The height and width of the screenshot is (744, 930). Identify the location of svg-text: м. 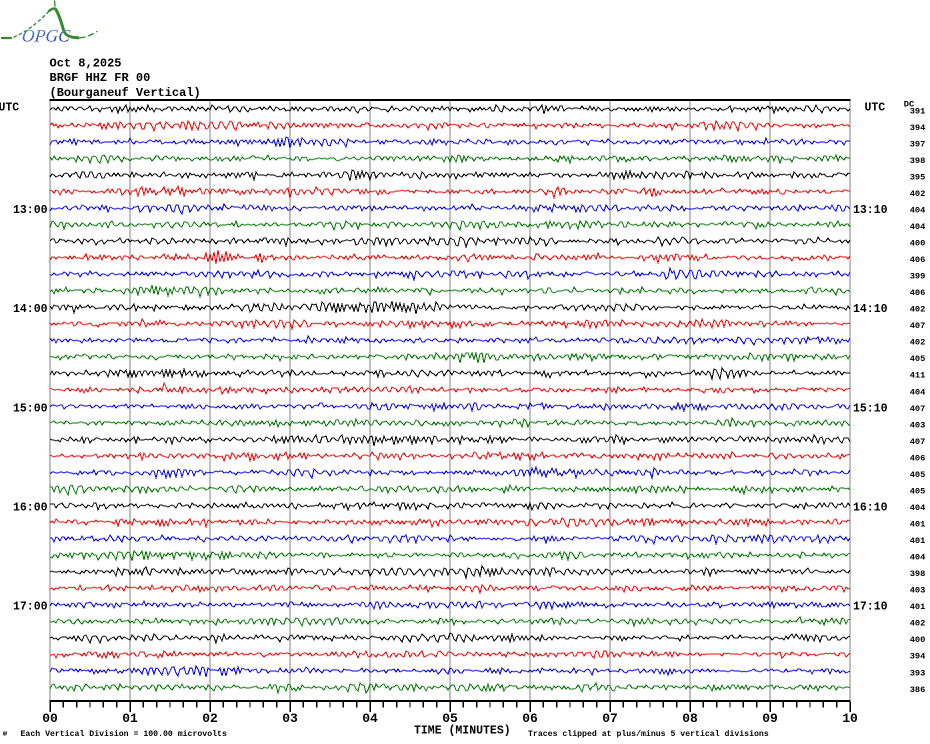
(5, 735).